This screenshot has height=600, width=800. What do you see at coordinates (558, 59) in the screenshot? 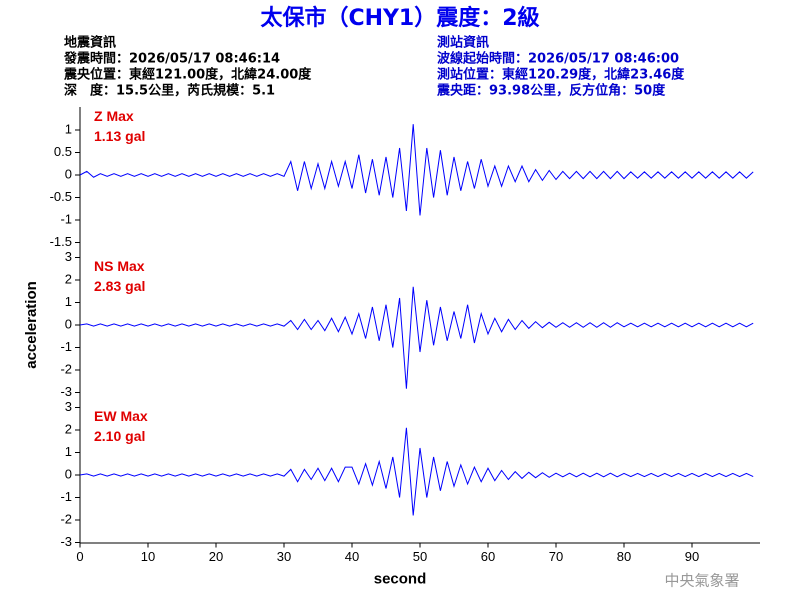
I see `station-info: 波線起始時間：2026/05/17 08:46:00` at bounding box center [558, 59].